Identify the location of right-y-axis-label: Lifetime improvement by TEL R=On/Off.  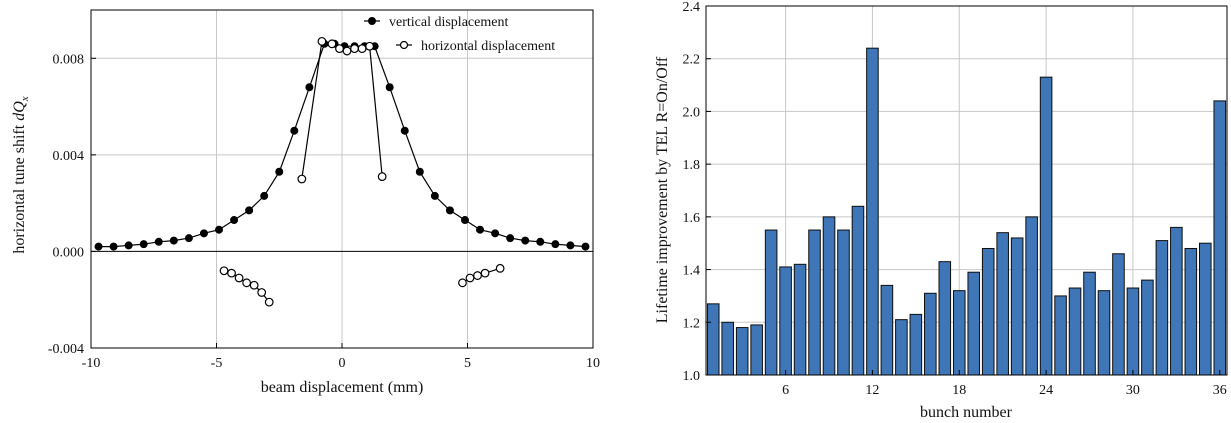
(662, 189).